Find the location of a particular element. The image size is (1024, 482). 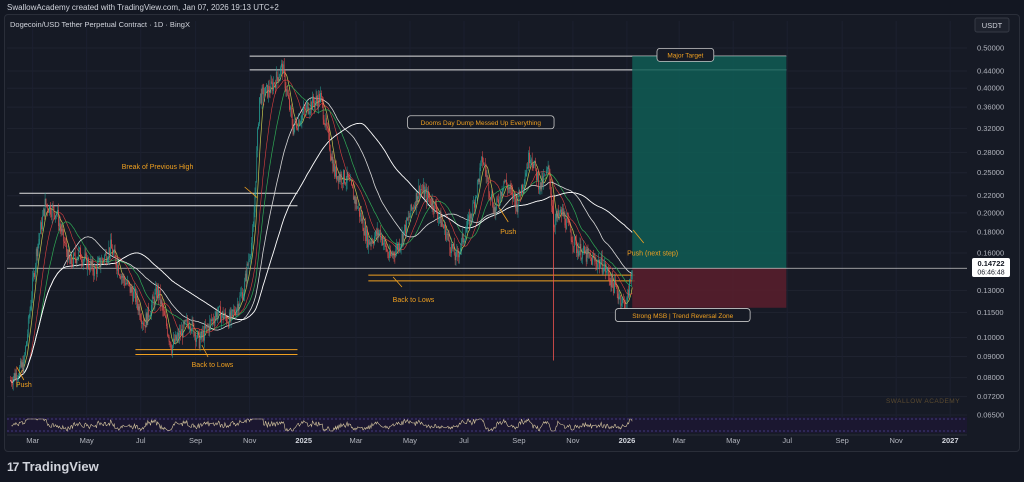

price-tick: 0.32000 is located at coordinates (990, 128).